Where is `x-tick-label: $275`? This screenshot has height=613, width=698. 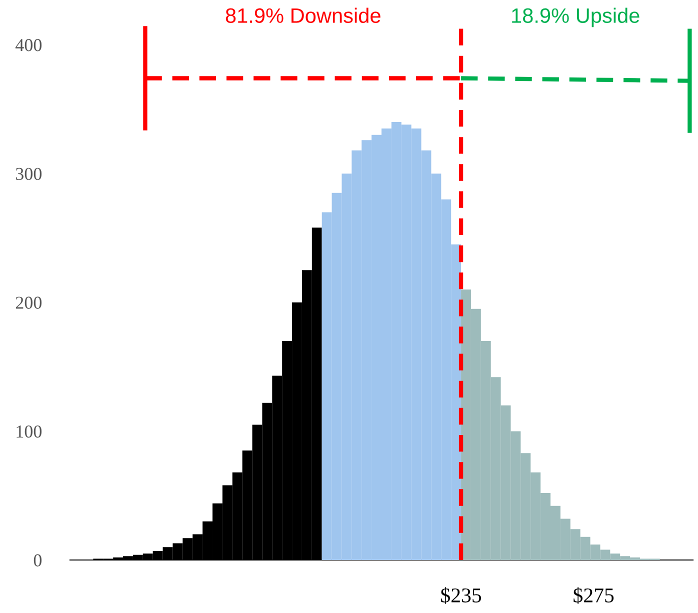
x-tick-label: $275 is located at coordinates (594, 595).